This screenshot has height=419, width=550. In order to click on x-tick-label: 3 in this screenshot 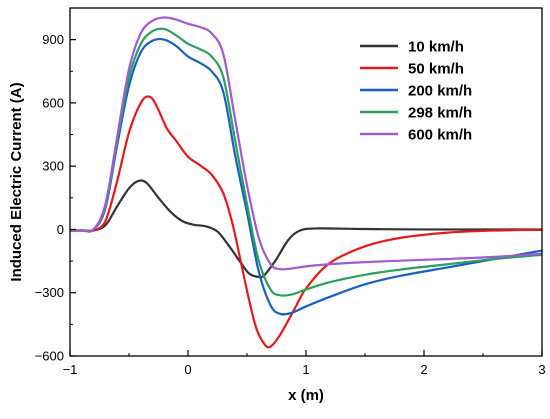, I will do `click(541, 369)`.